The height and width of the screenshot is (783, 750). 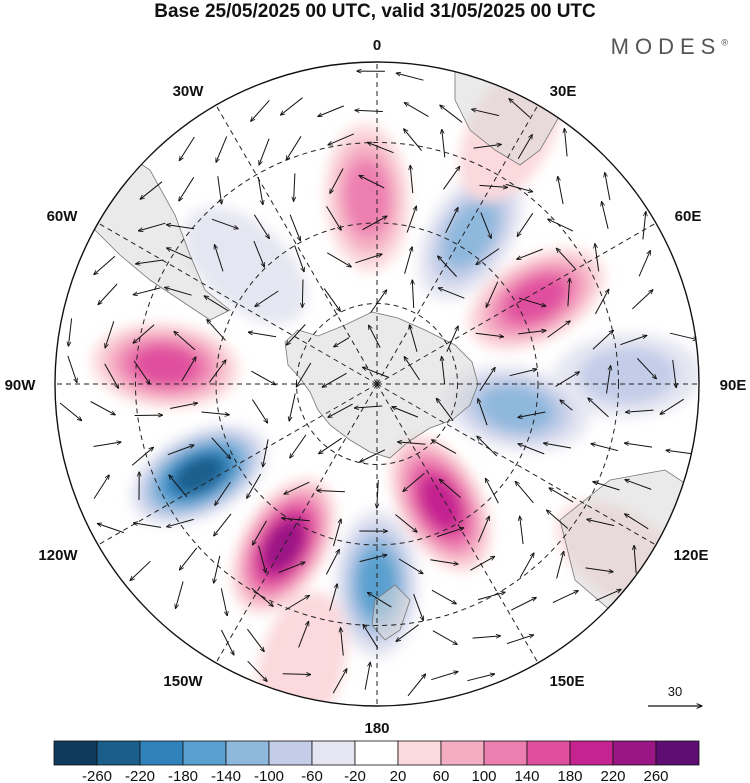 What do you see at coordinates (669, 47) in the screenshot?
I see `modes-logo: MODES®` at bounding box center [669, 47].